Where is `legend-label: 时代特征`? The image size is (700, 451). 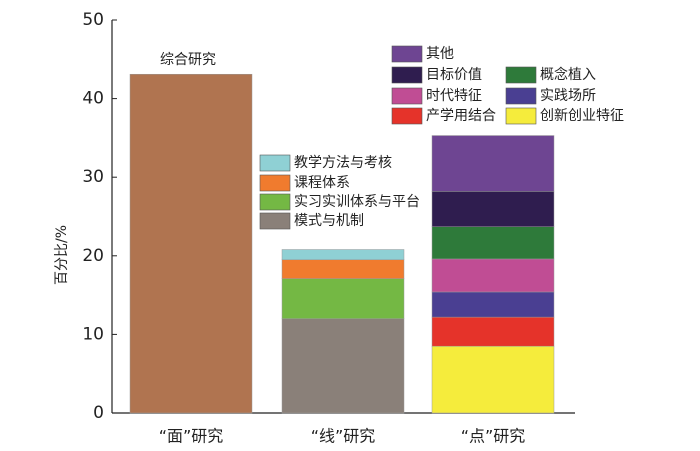
legend-label: 时代特征 is located at coordinates (454, 96).